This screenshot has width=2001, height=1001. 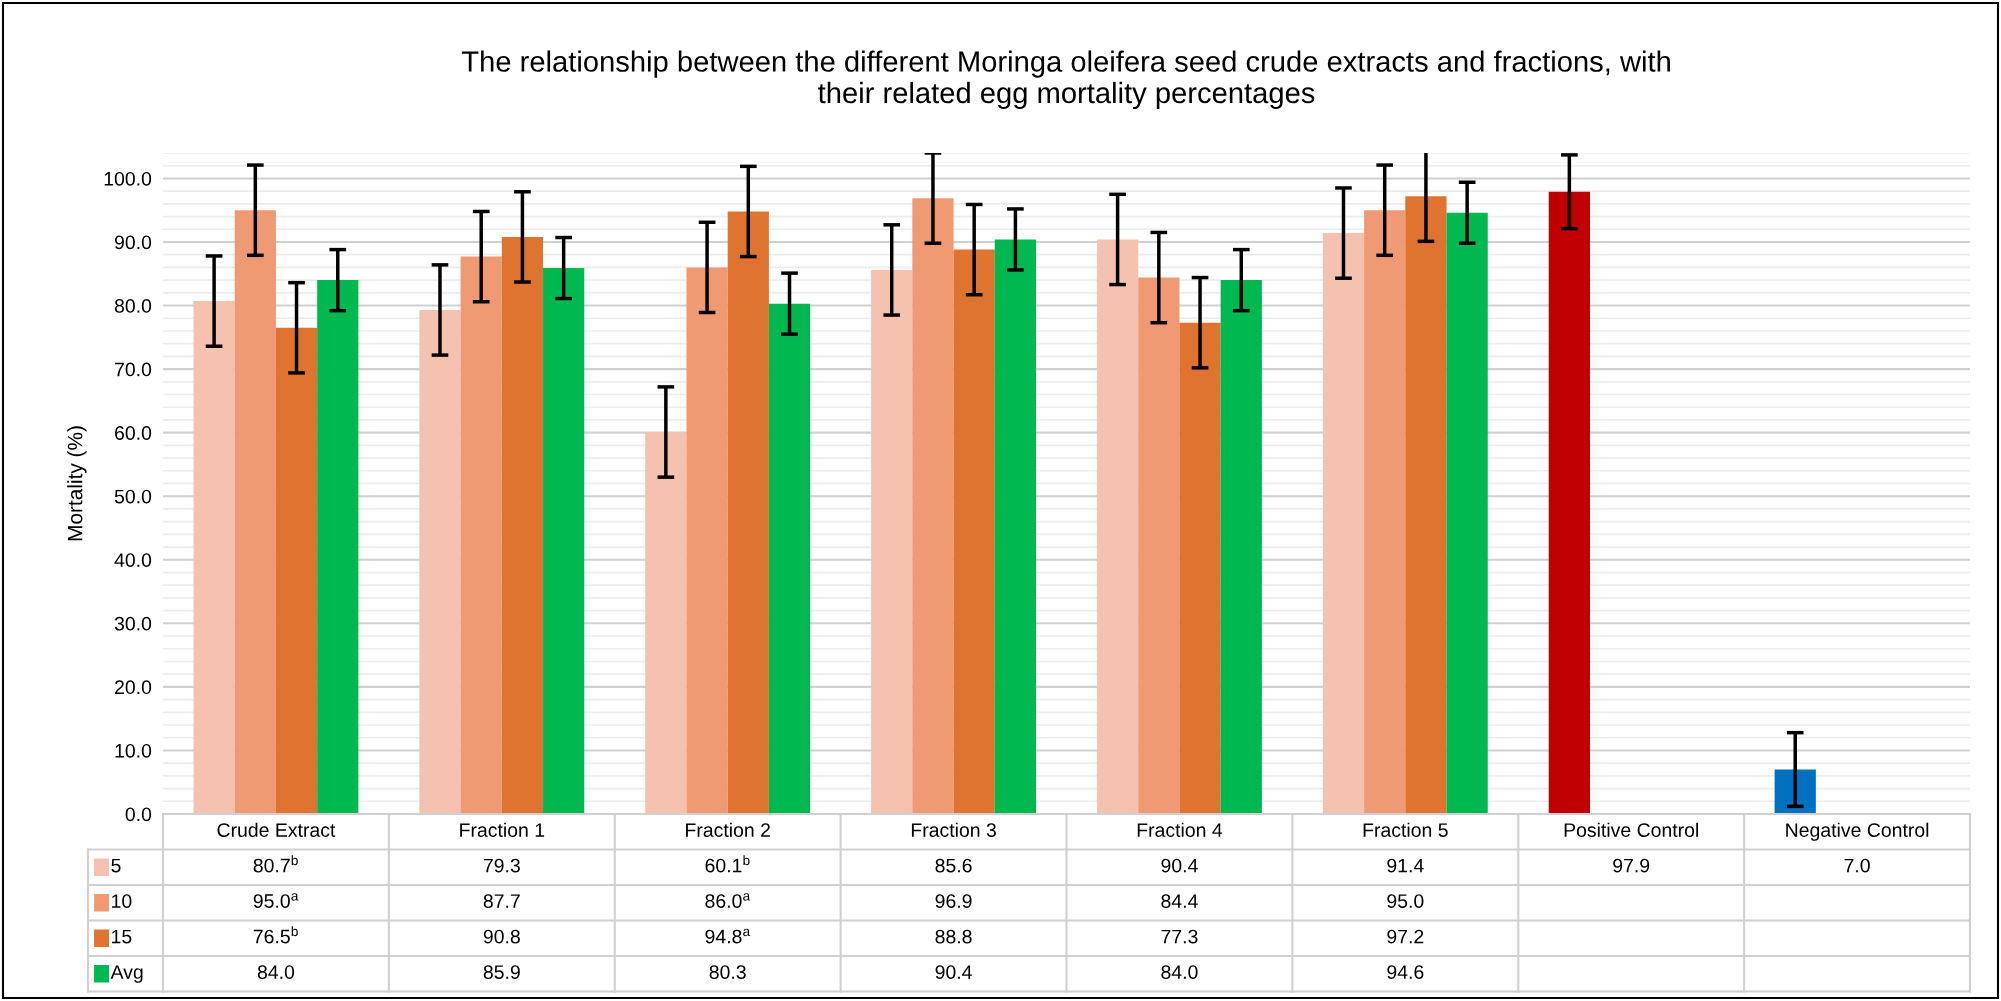 What do you see at coordinates (1631, 829) in the screenshot?
I see `x-tick-label: Positive Control` at bounding box center [1631, 829].